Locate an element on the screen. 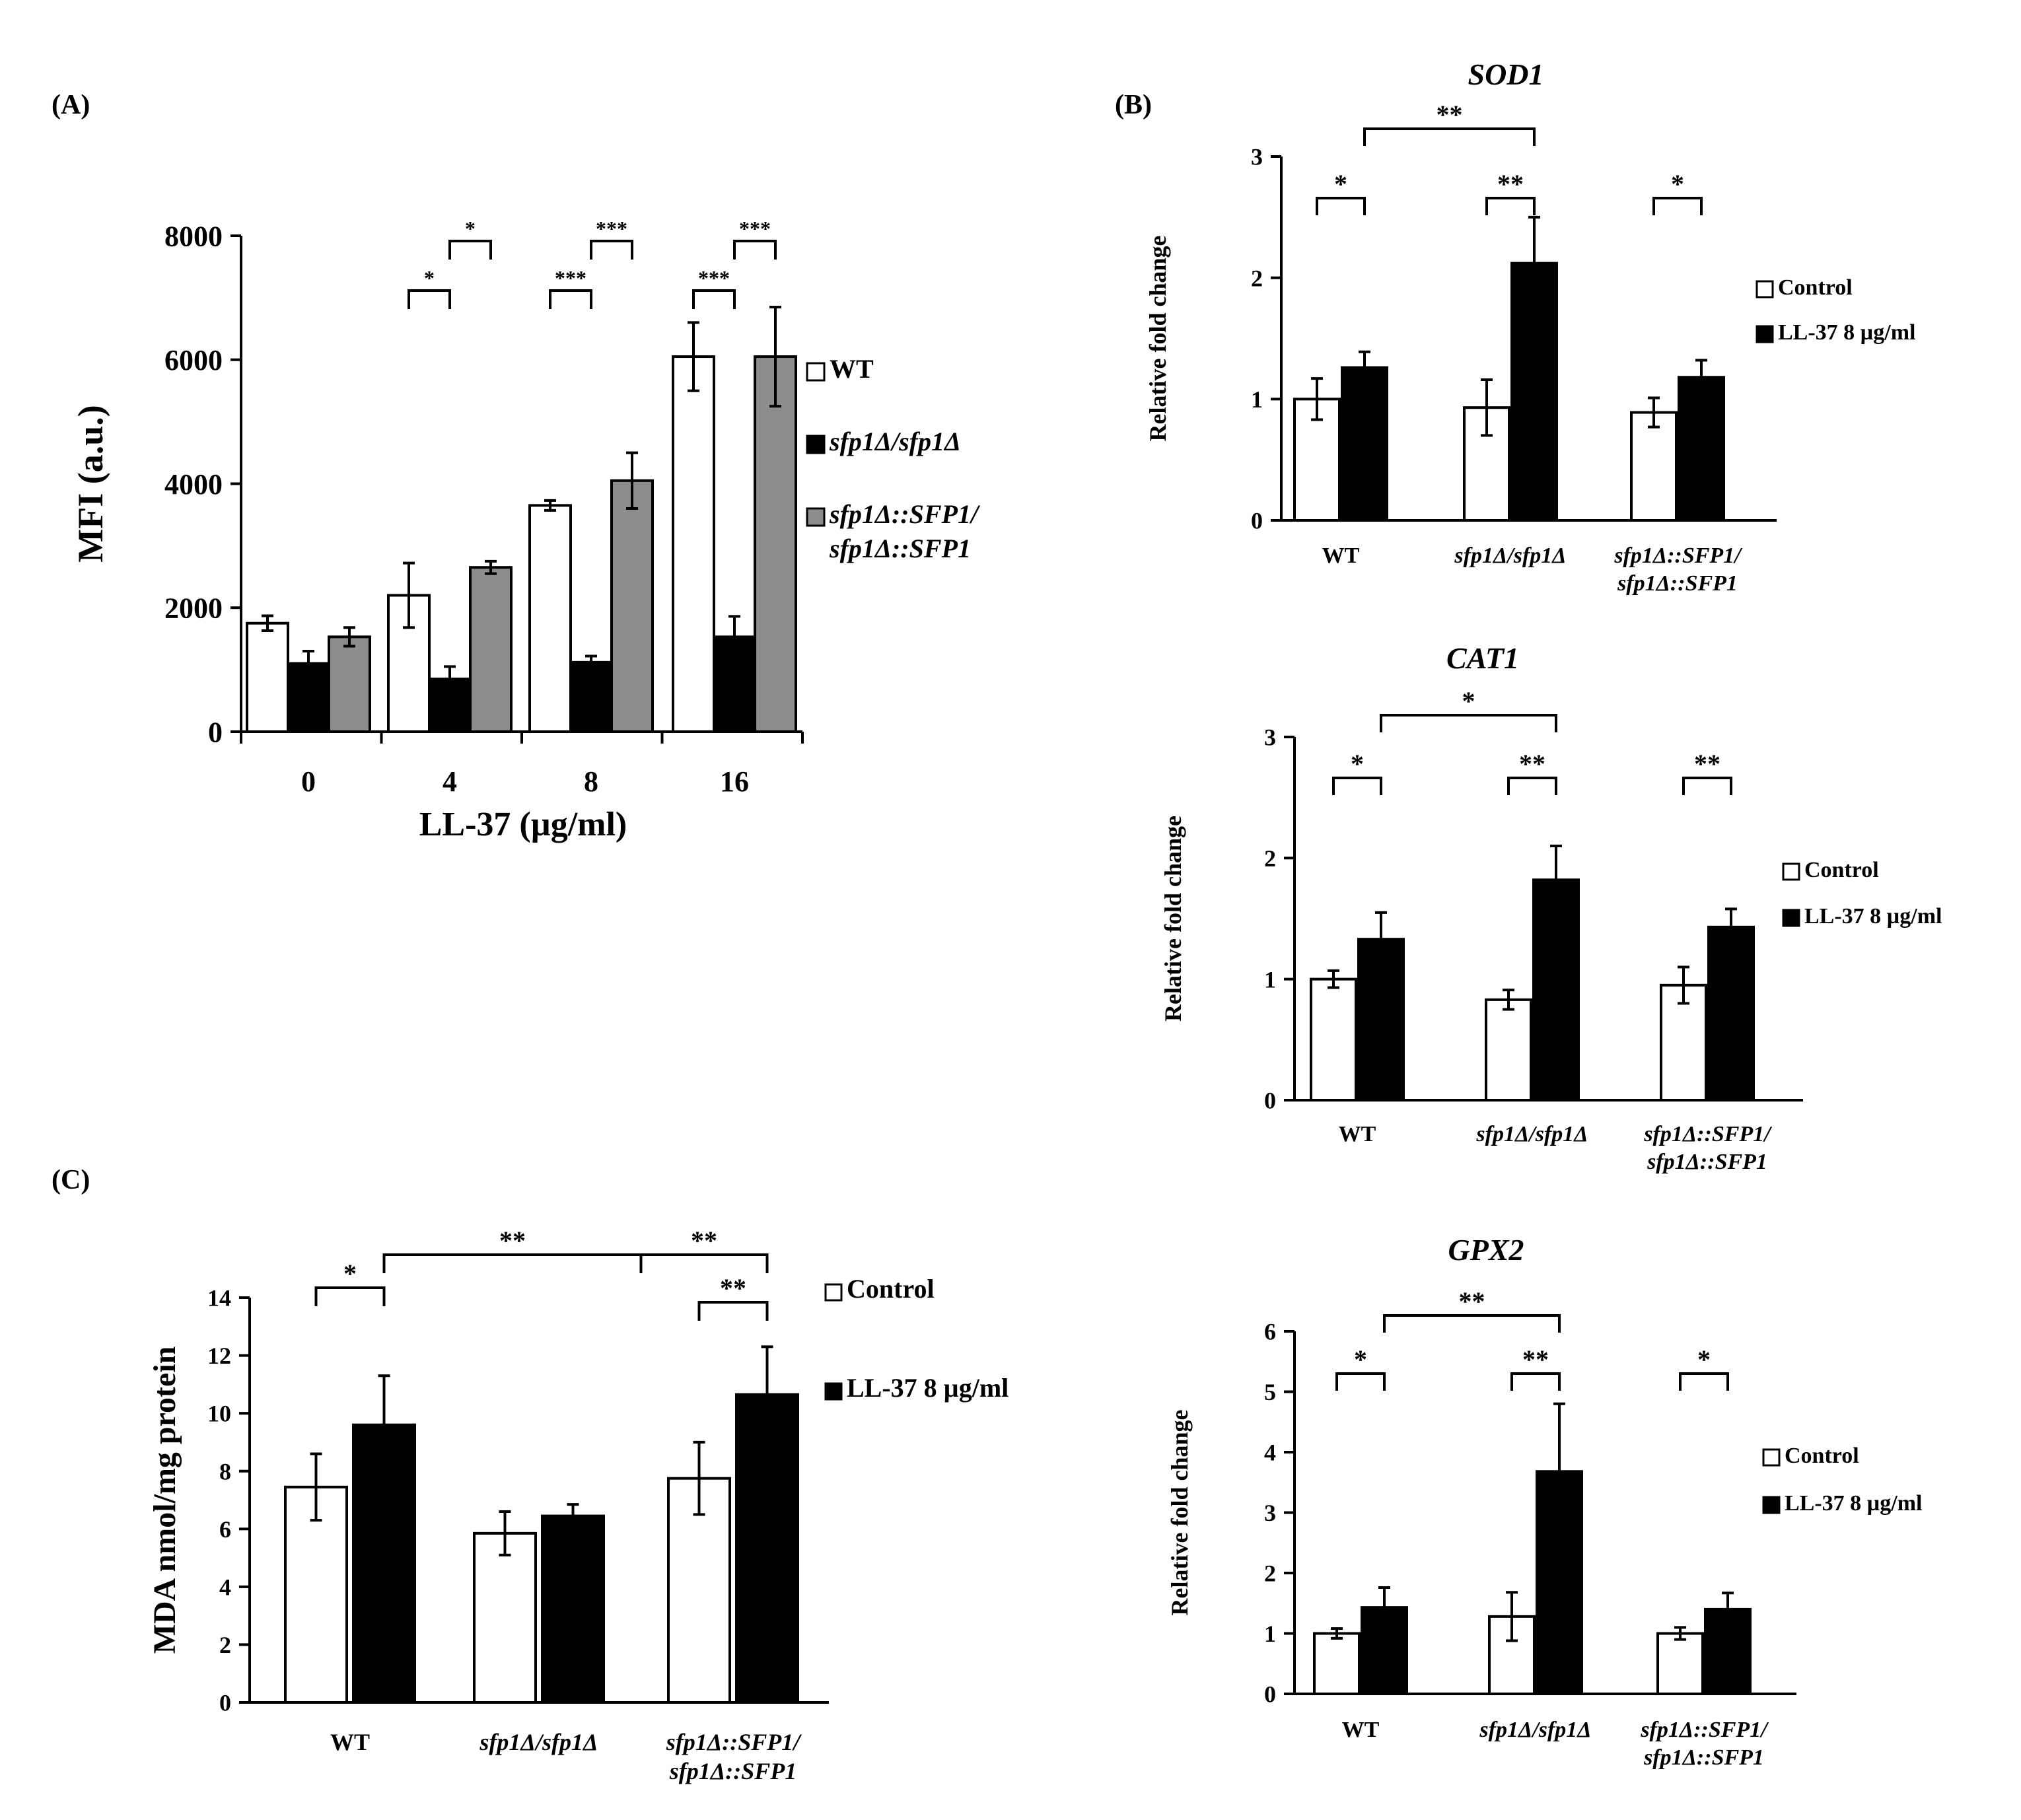 The height and width of the screenshot is (1820, 2021). legend-label: sfp1Δ::SFP1 is located at coordinates (900, 548).